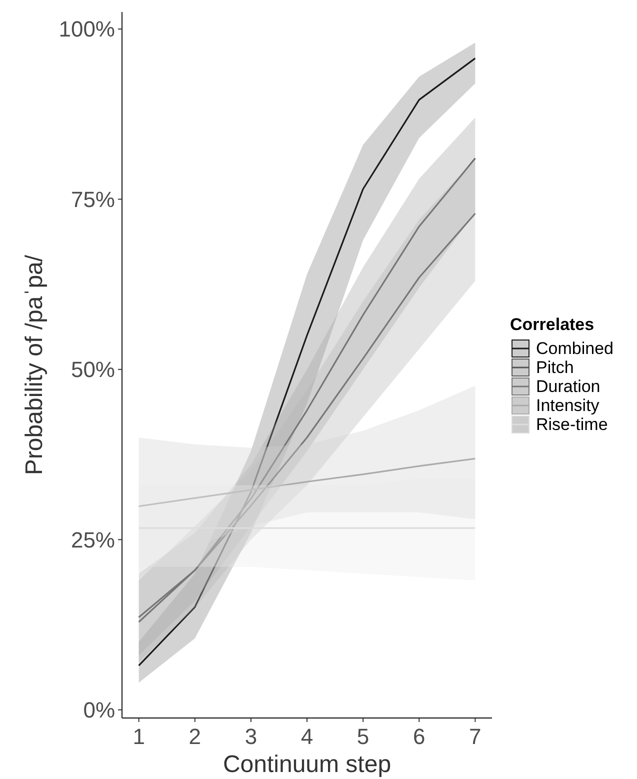  What do you see at coordinates (575, 348) in the screenshot?
I see `legend-label: Combined` at bounding box center [575, 348].